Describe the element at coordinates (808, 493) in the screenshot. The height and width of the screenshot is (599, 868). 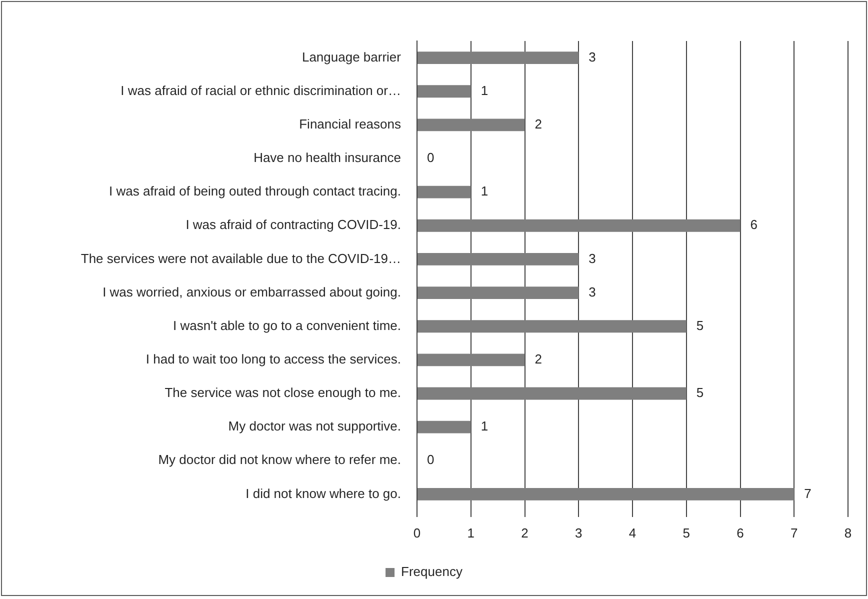
I see `data-label: 7` at that location.